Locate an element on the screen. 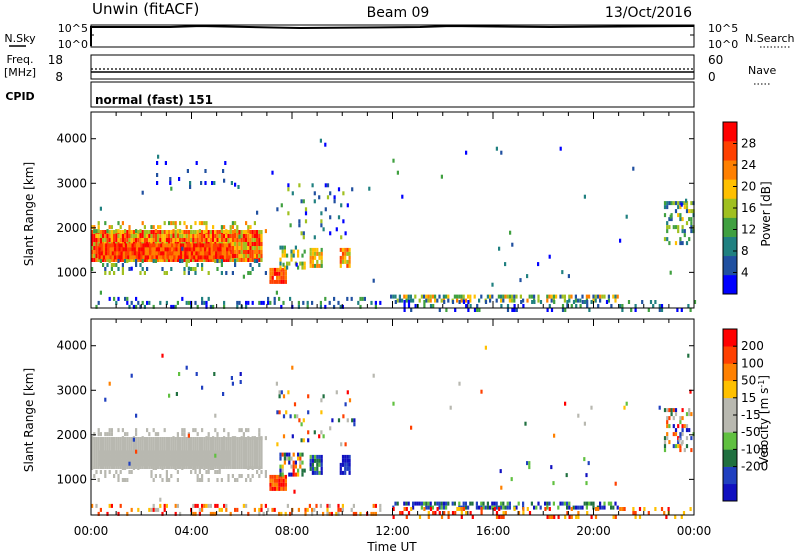  nsky-tick-bottom: 10^0 is located at coordinates (73, 44).